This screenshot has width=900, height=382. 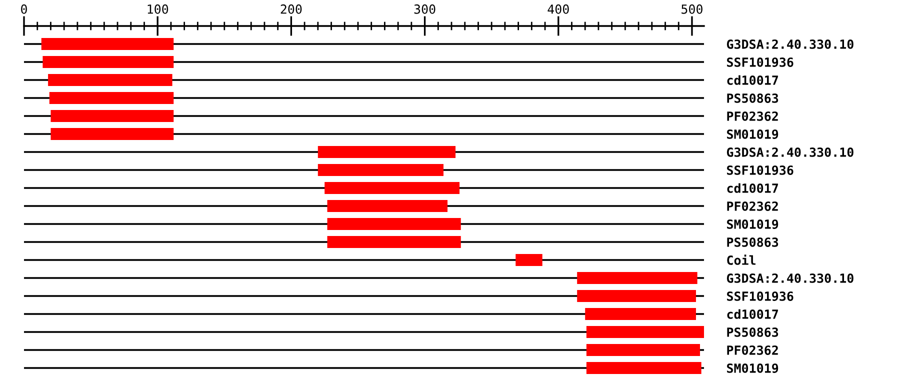 What do you see at coordinates (291, 9) in the screenshot?
I see `x-tick-label: 200` at bounding box center [291, 9].